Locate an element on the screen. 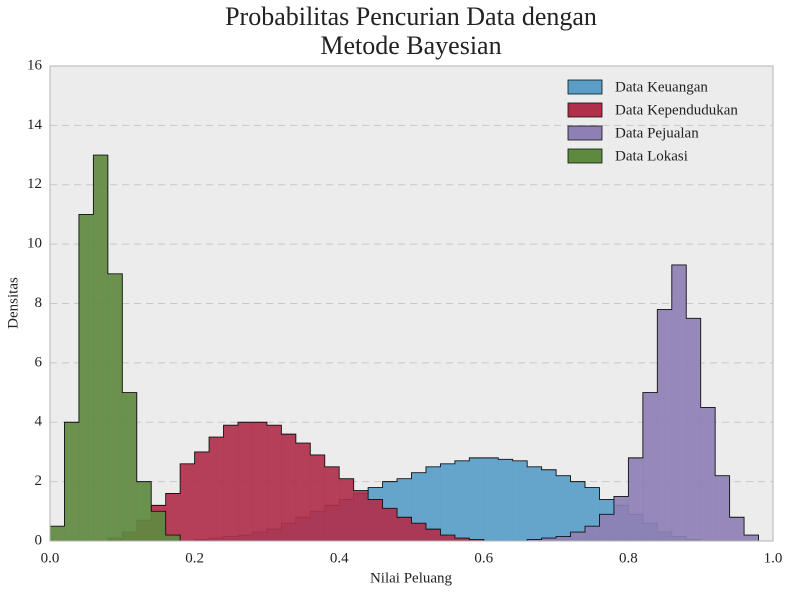 The image size is (789, 594). x-tick-label: 0.6 is located at coordinates (483, 558).